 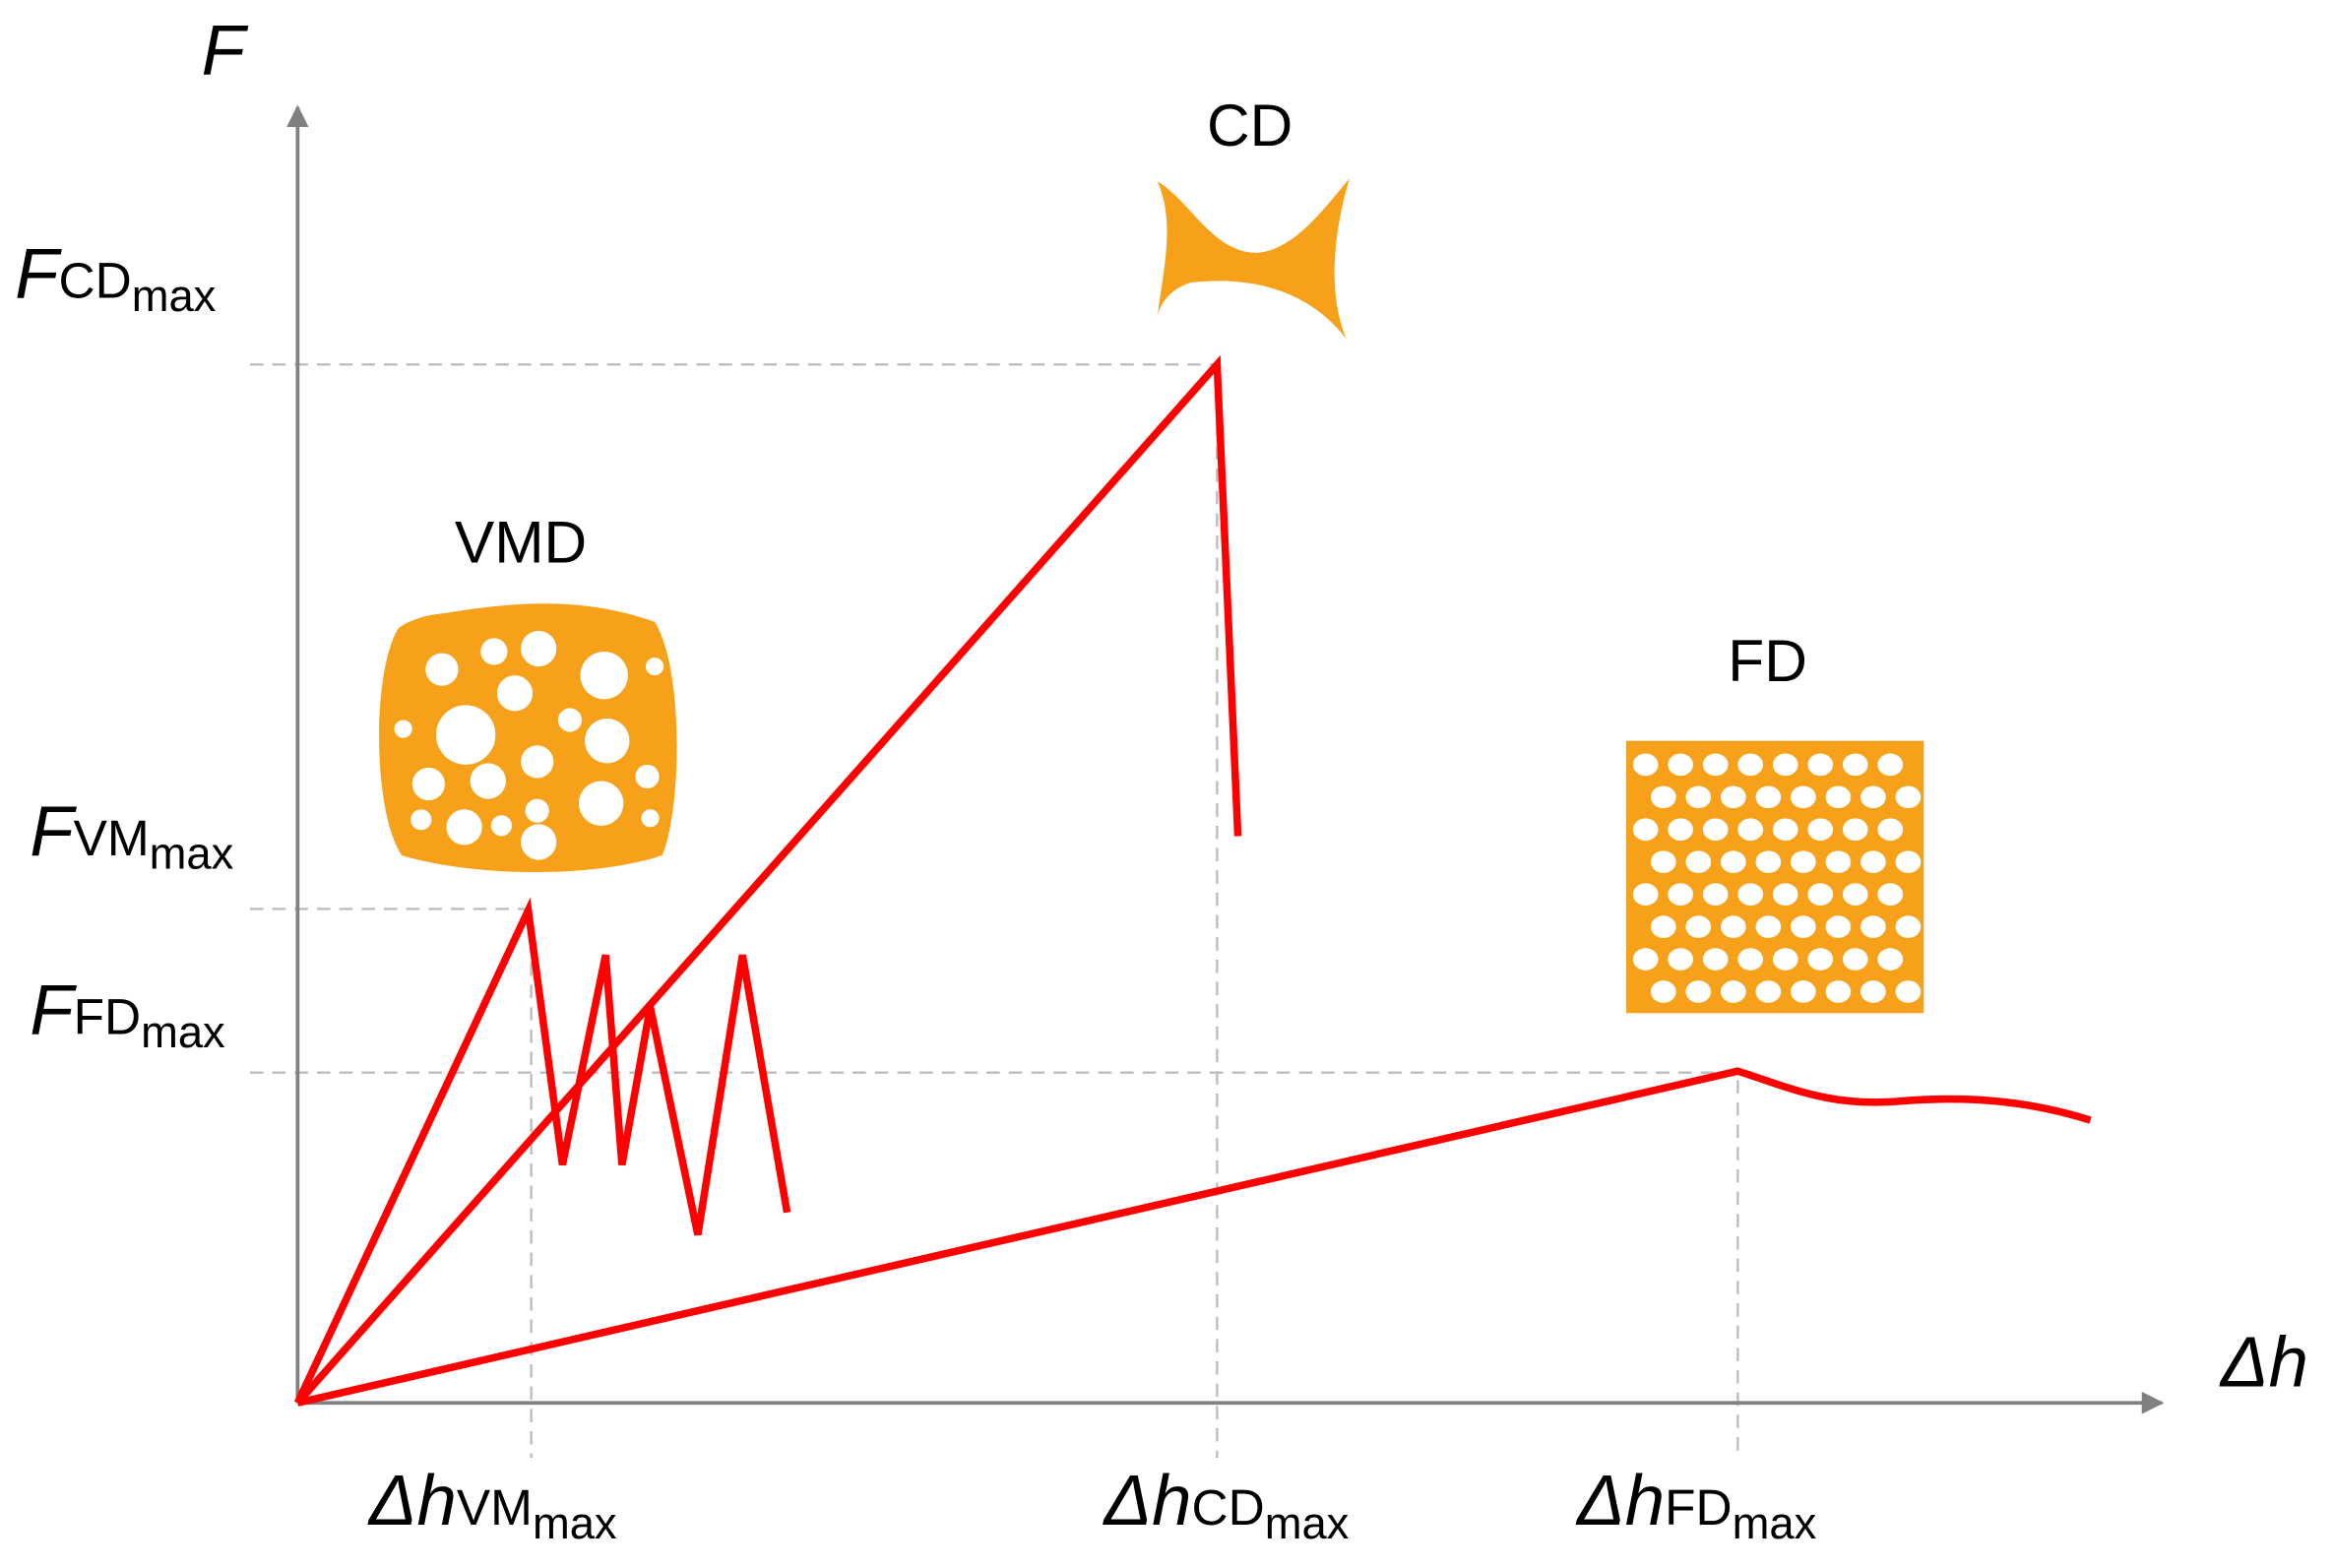 What do you see at coordinates (95, 279) in the screenshot?
I see `subscript: CD` at bounding box center [95, 279].